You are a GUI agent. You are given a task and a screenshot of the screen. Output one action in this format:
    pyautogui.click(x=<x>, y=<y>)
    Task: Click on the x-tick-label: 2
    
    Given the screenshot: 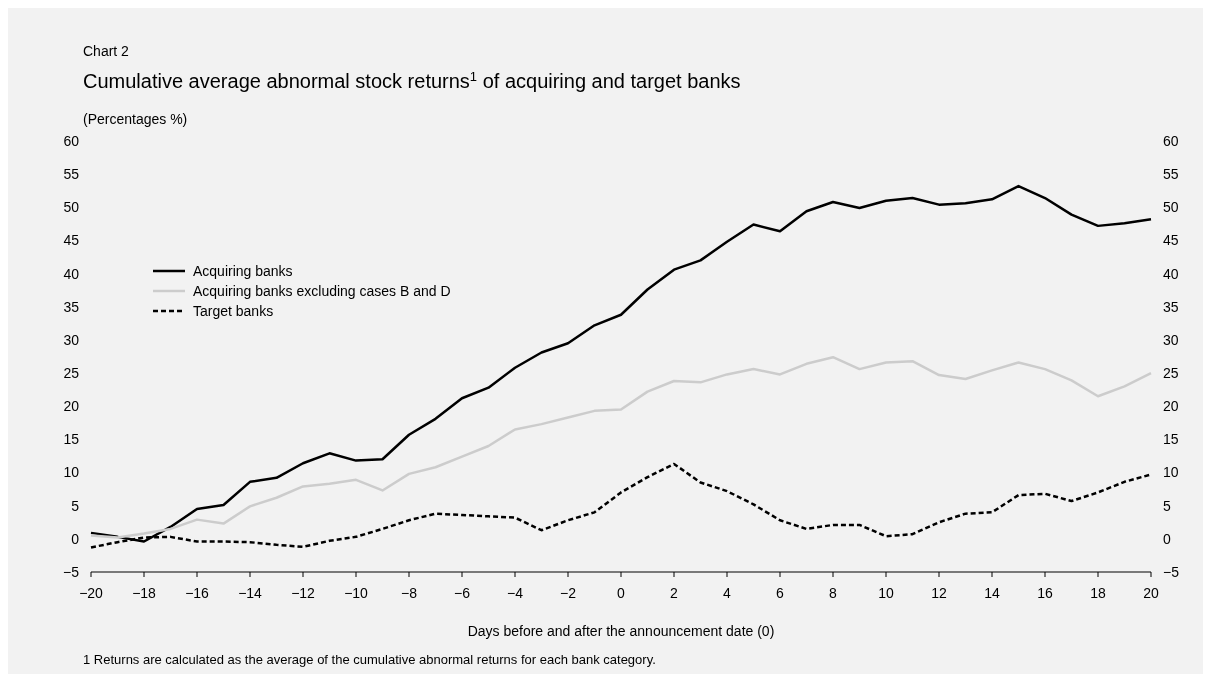 What is the action you would take?
    pyautogui.click(x=674, y=593)
    